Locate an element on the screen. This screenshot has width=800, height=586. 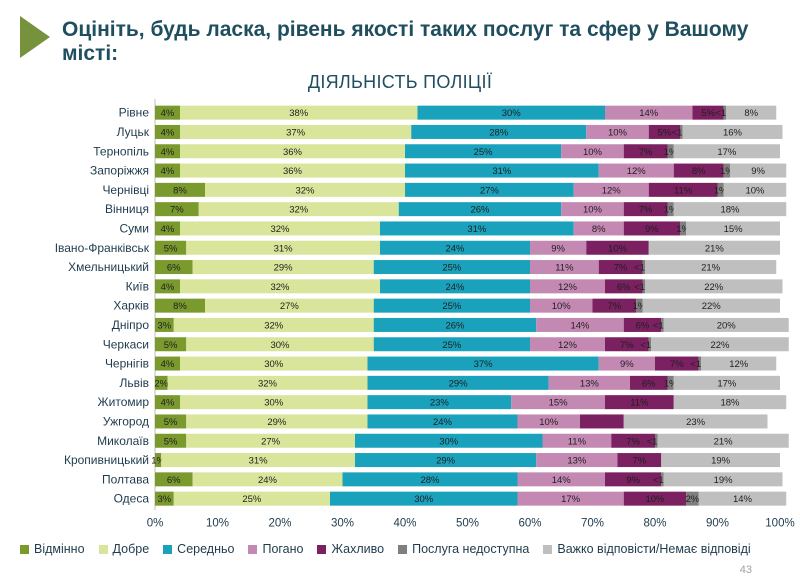
data-label: 28% is located at coordinates (430, 480).